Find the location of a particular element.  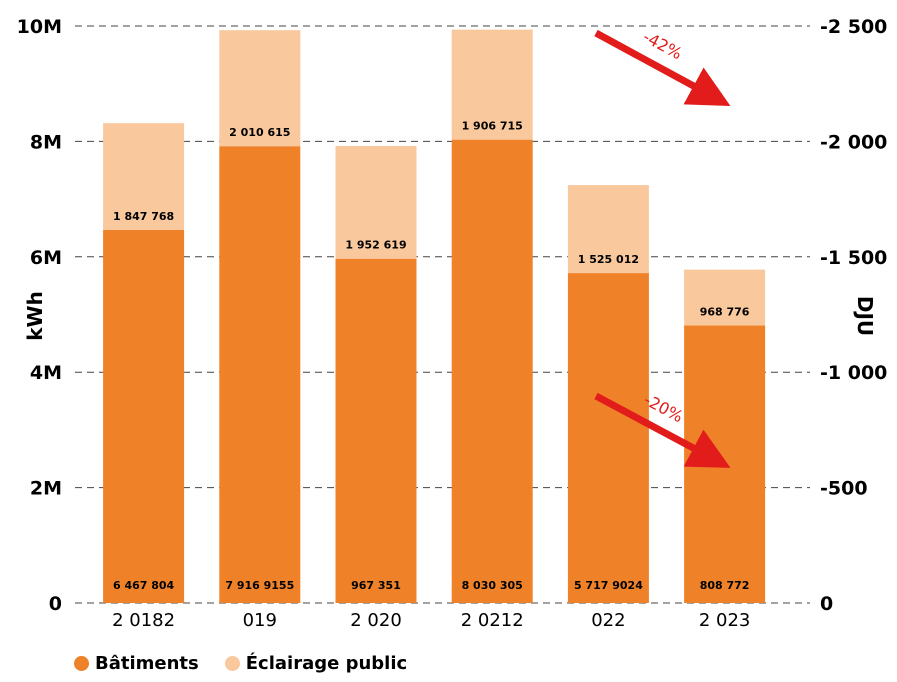

legend-item-batiments: Bâtiments is located at coordinates (136, 663).